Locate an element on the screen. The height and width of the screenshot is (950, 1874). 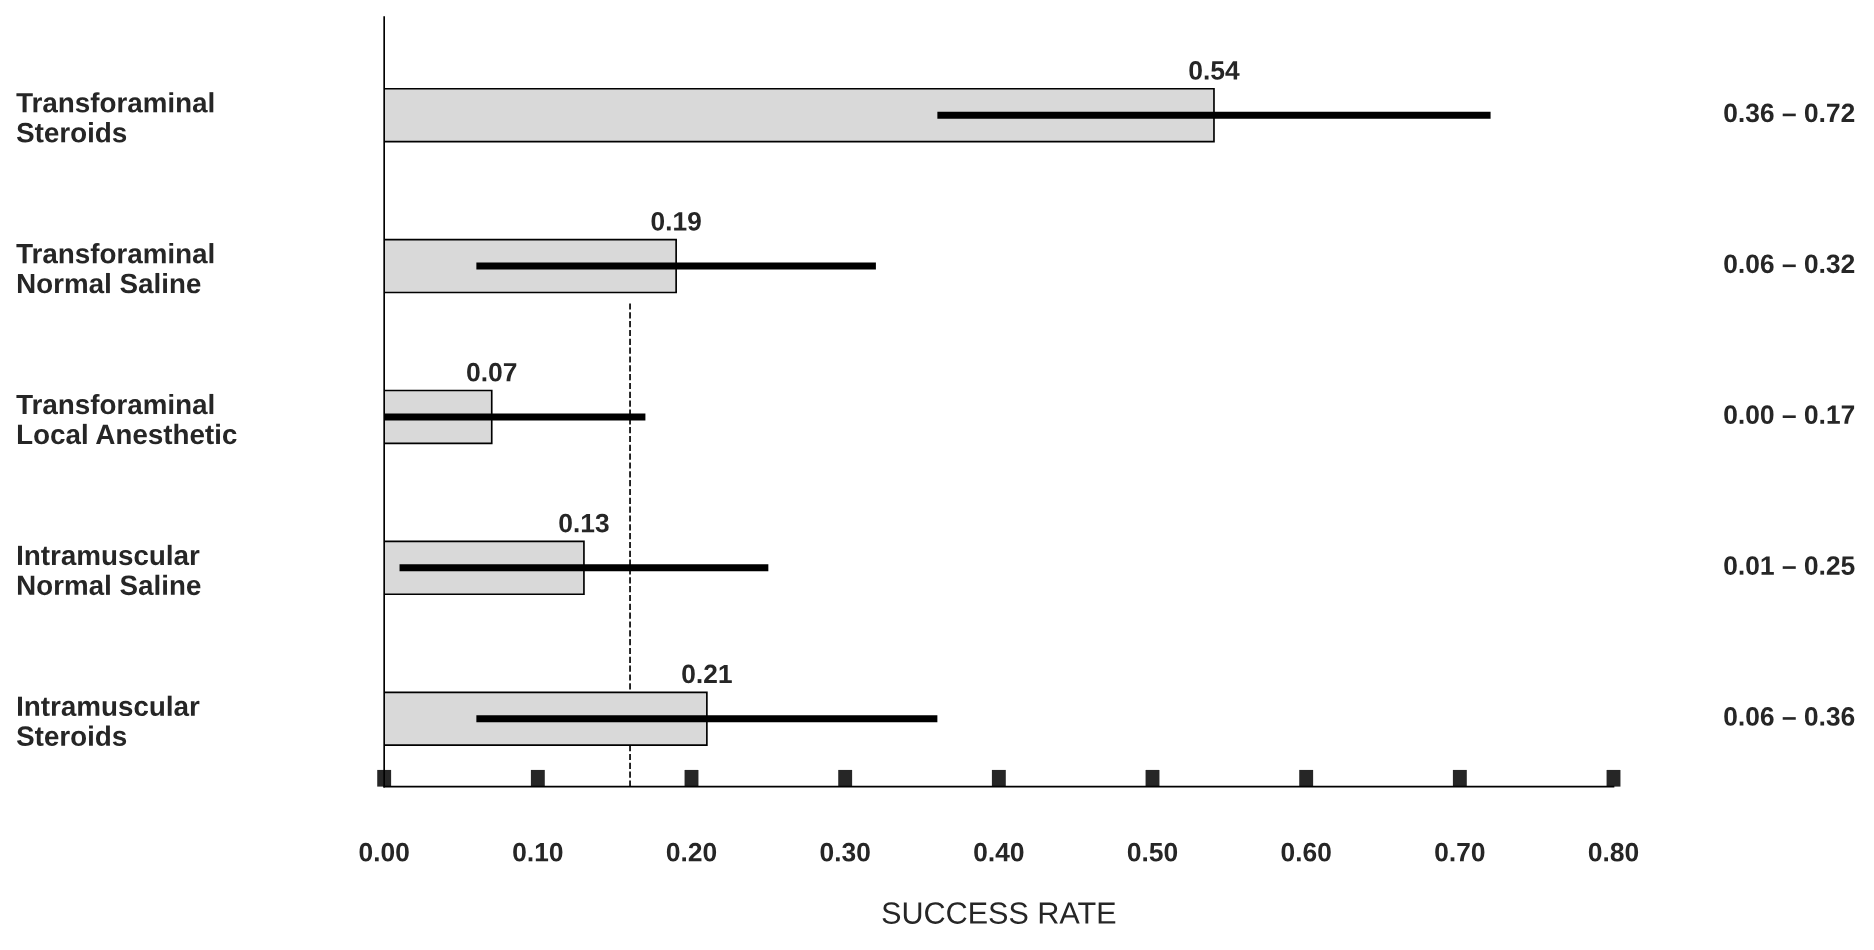
y-tick-label: Transforaminal Steroids is located at coordinates (115, 117).